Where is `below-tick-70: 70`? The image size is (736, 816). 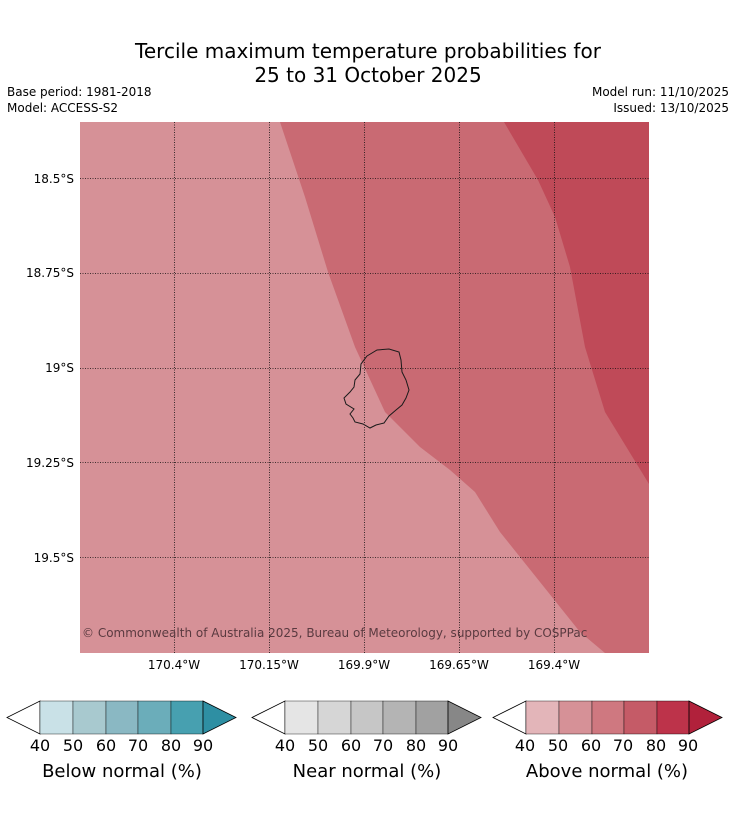 below-tick-70: 70 is located at coordinates (138, 745).